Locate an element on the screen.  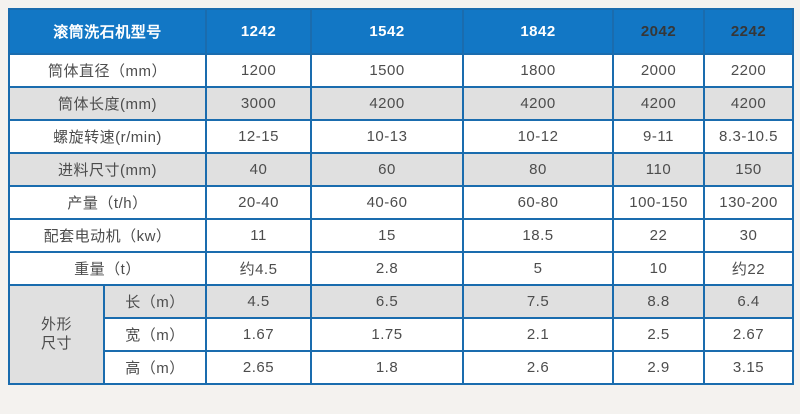
value-cell: 18.5 is located at coordinates (538, 235).